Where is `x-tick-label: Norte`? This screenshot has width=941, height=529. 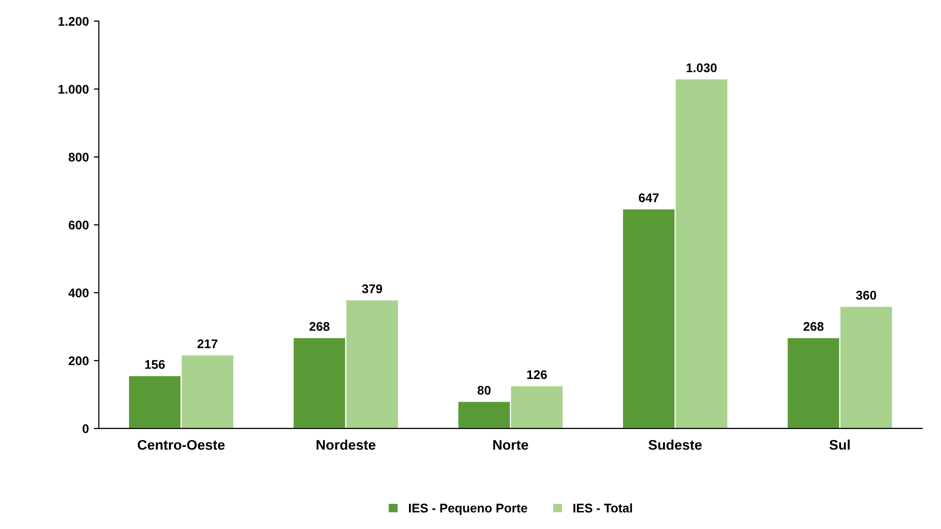 x-tick-label: Norte is located at coordinates (510, 445).